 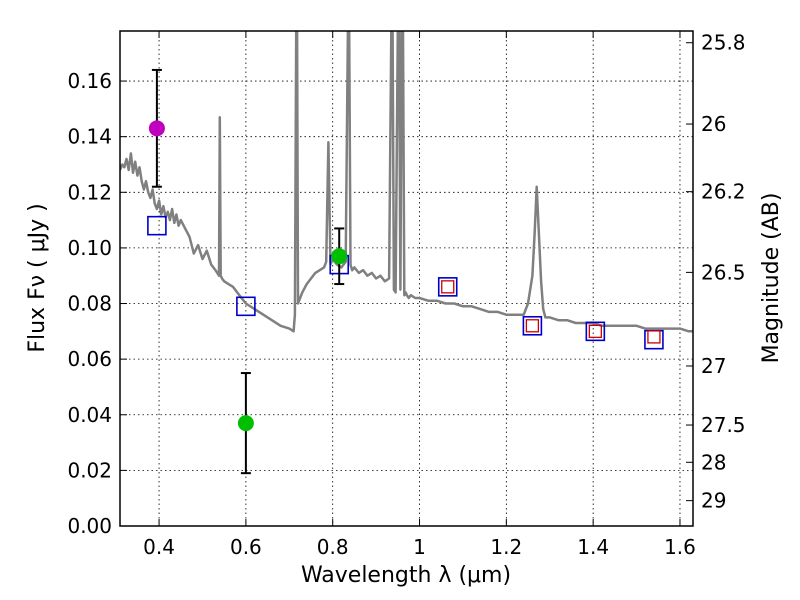 What do you see at coordinates (159, 547) in the screenshot?
I see `x-tick-label: 0.4` at bounding box center [159, 547].